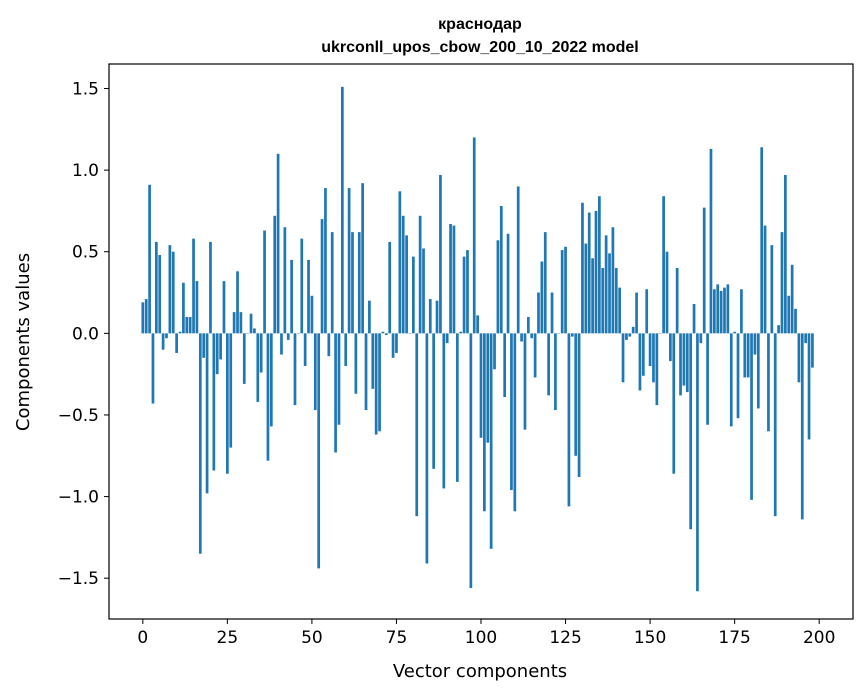 The image size is (867, 696). Describe the element at coordinates (565, 638) in the screenshot. I see `x-tick-label: 125` at that location.